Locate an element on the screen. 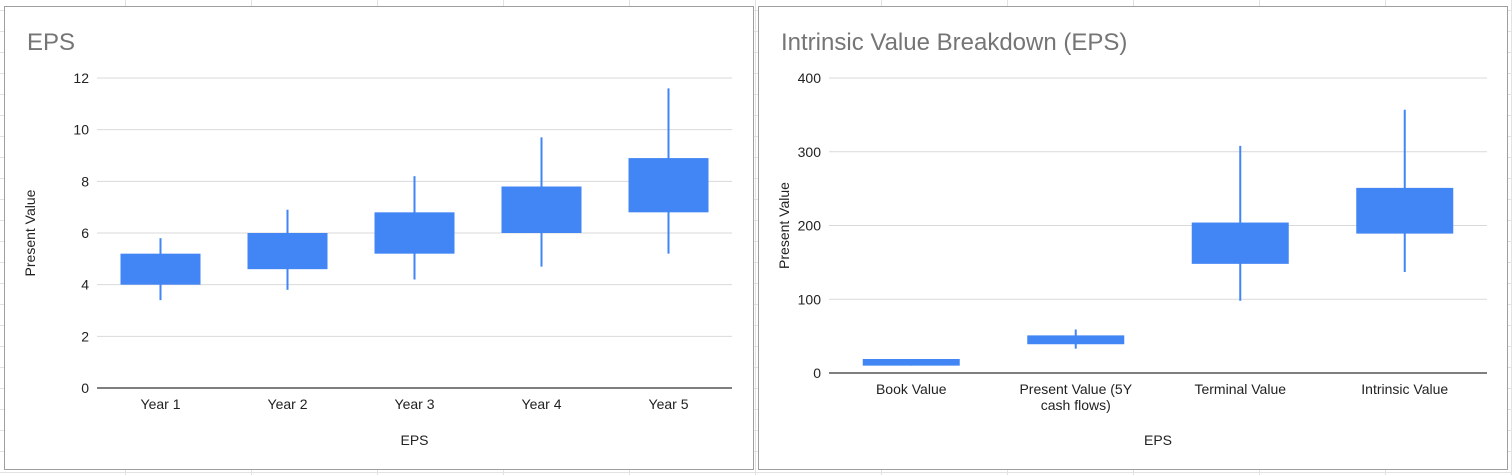  y-tick-label: 100 is located at coordinates (810, 299).